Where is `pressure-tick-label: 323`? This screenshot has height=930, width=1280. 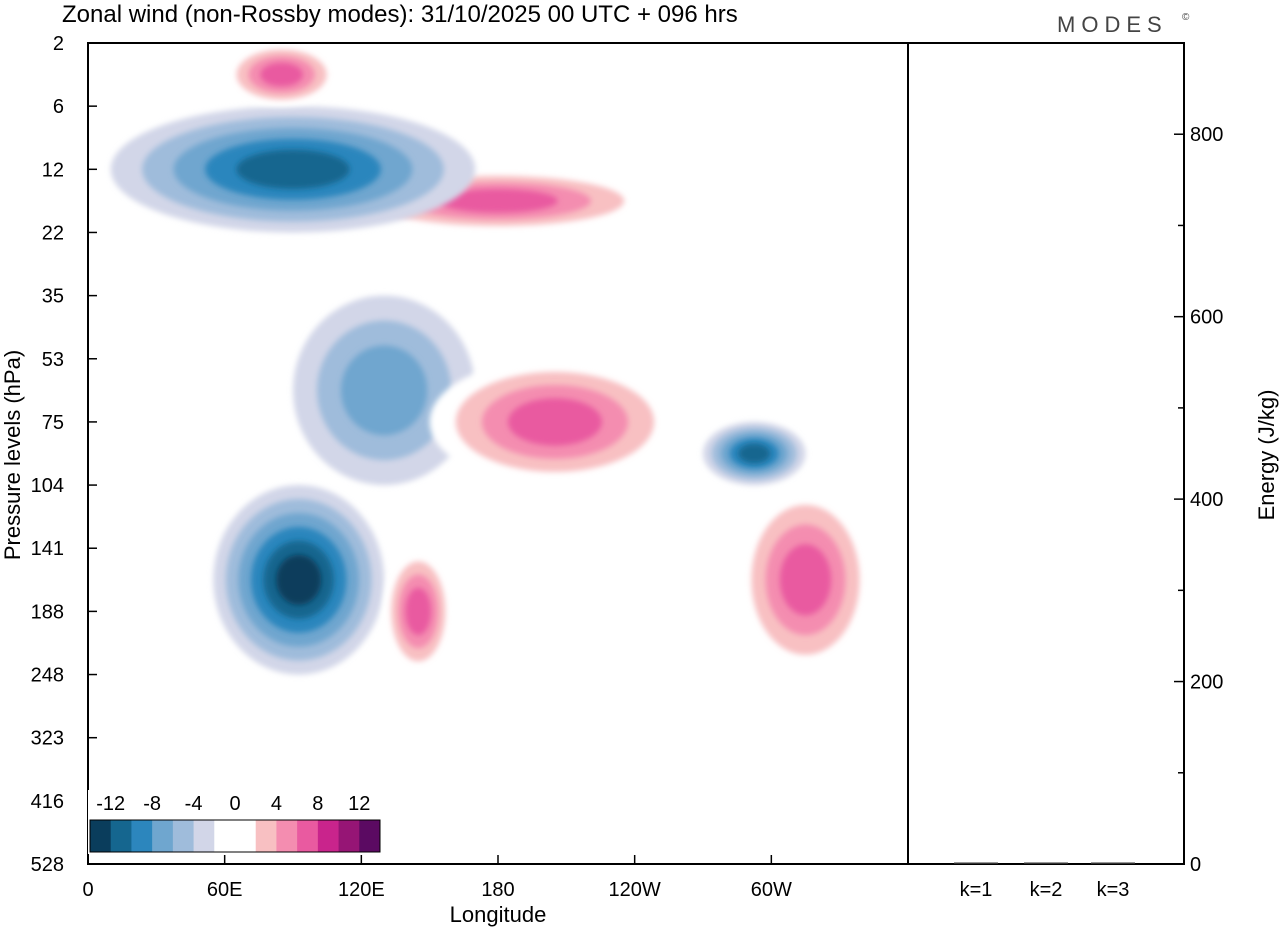
pressure-tick-label: 323 is located at coordinates (47, 739).